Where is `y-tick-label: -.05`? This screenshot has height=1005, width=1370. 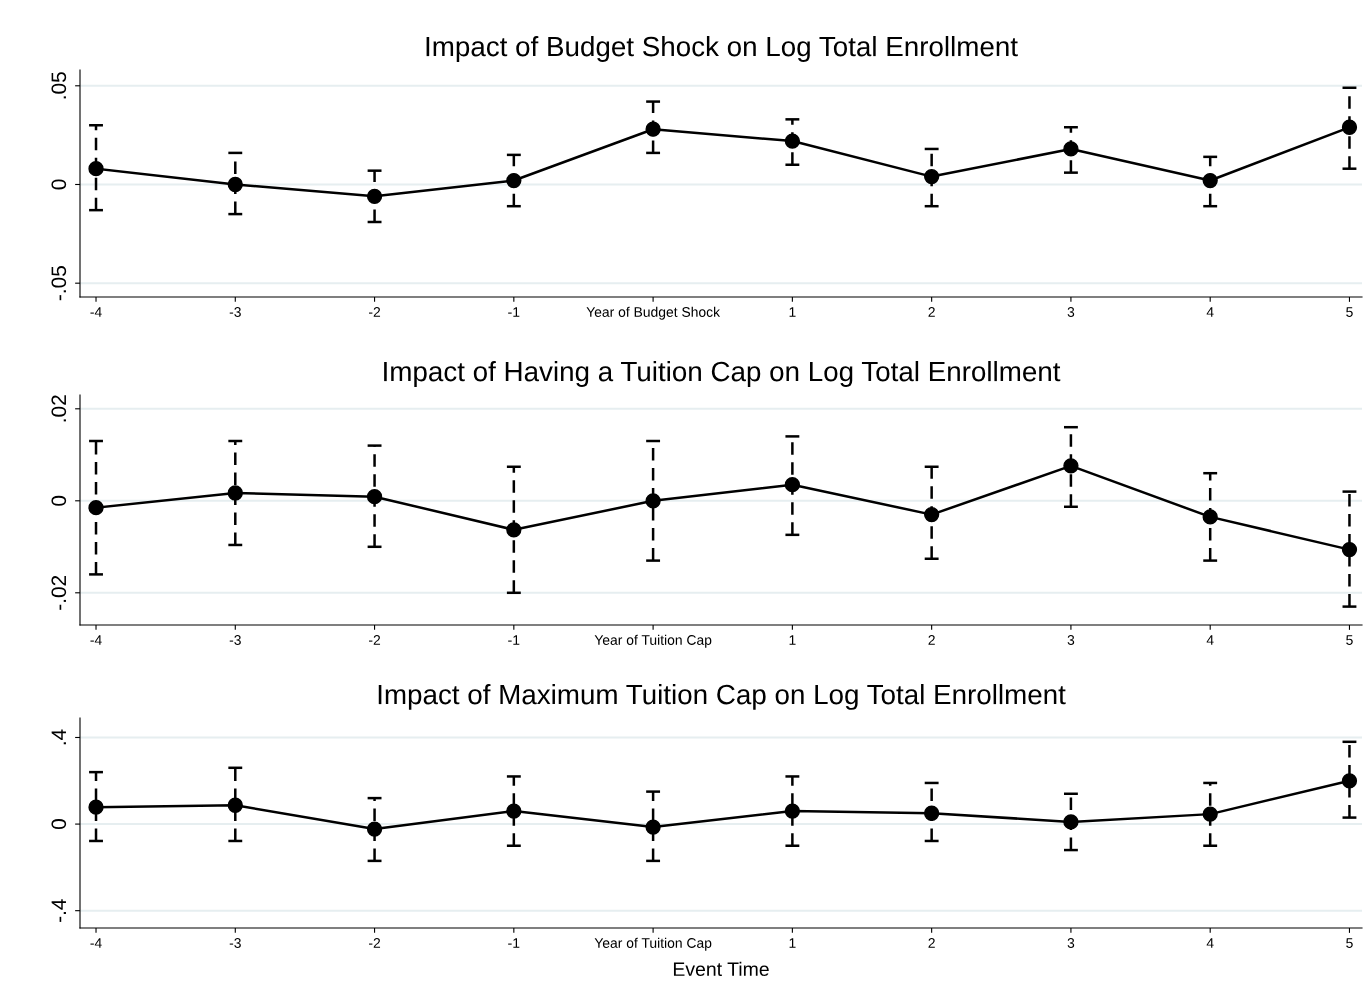 y-tick-label: -.05 is located at coordinates (59, 283).